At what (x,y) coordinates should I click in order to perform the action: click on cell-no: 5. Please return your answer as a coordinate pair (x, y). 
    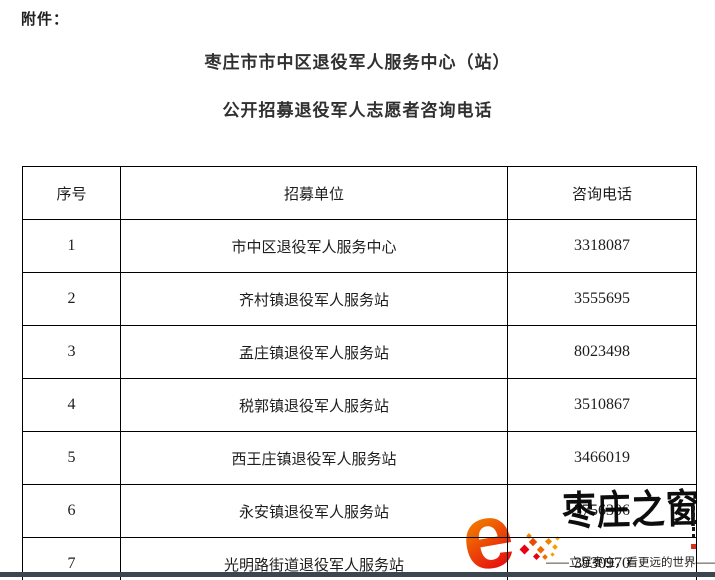
    Looking at the image, I should click on (71, 458).